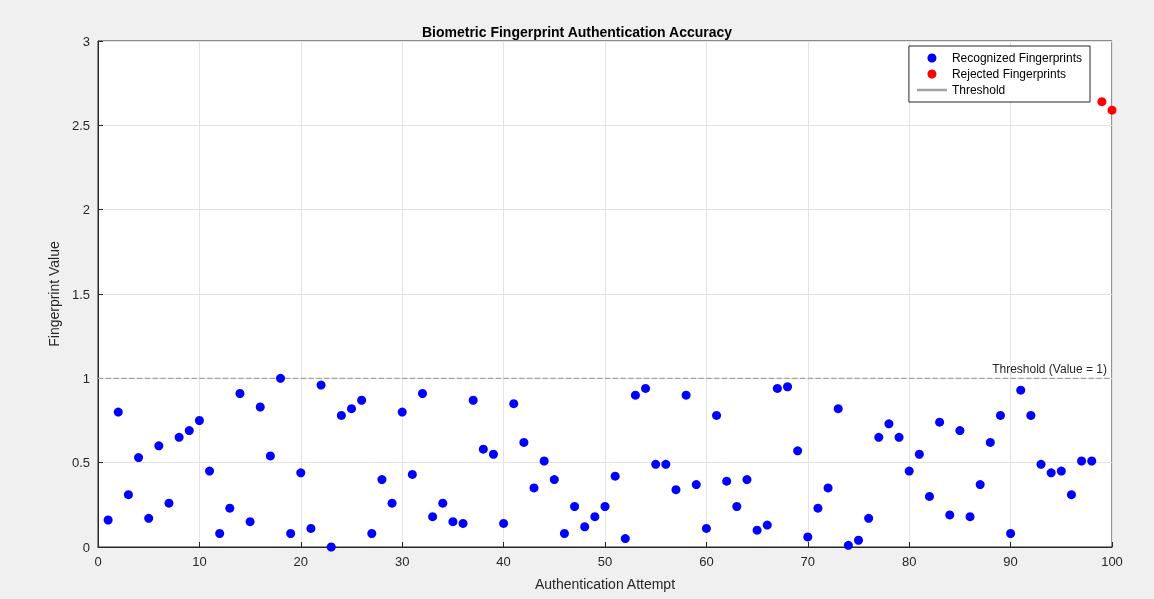 The width and height of the screenshot is (1154, 599). What do you see at coordinates (301, 561) in the screenshot?
I see `x-tick-label: 20` at bounding box center [301, 561].